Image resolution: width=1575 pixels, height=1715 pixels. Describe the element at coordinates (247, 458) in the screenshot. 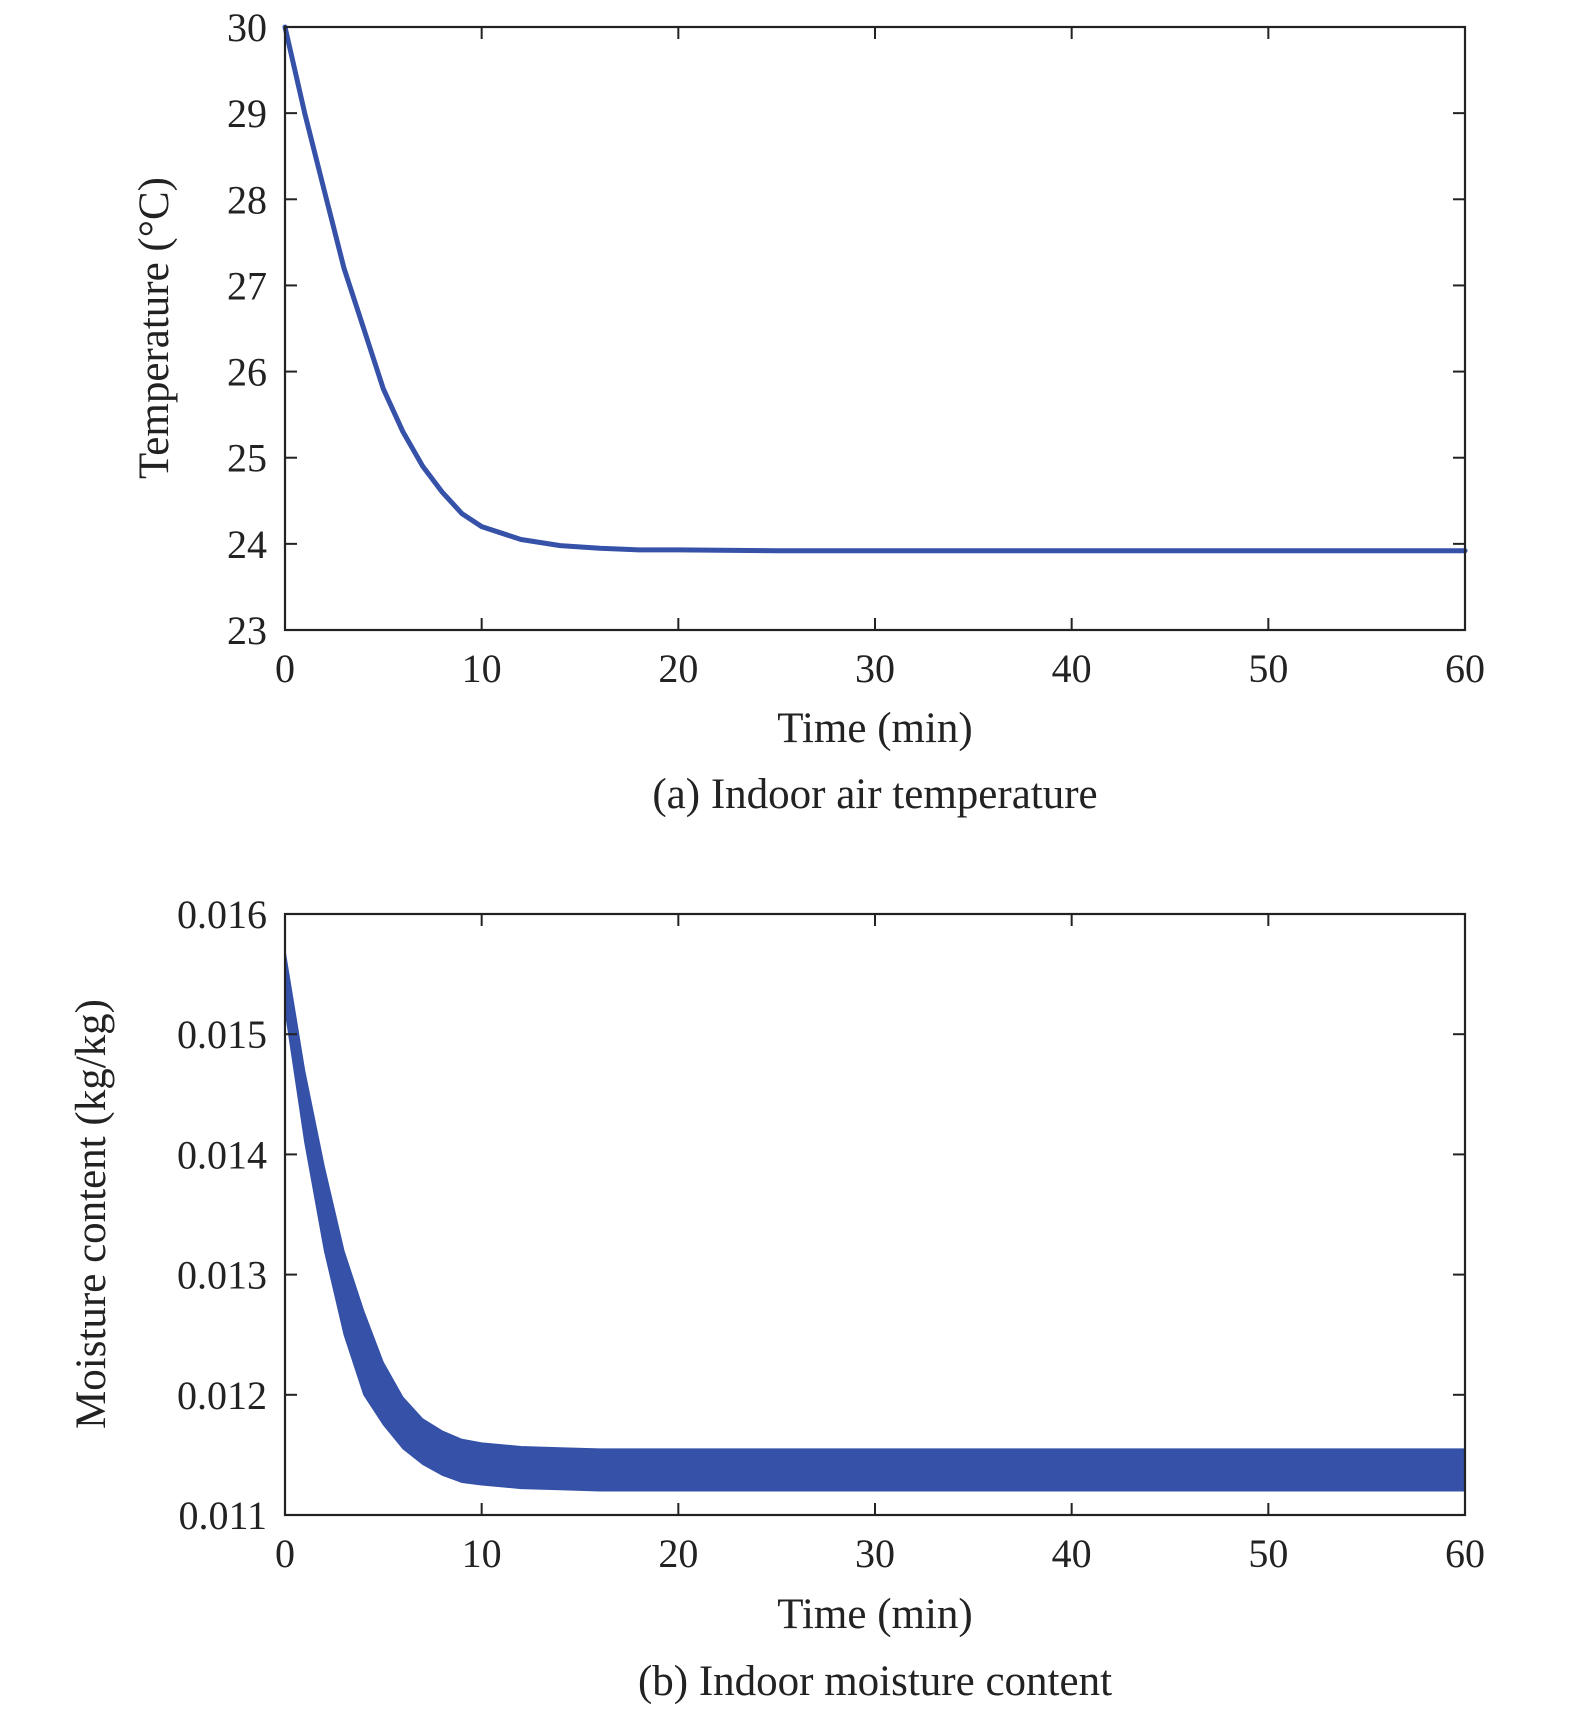

I see `y-tick-label: 25` at that location.